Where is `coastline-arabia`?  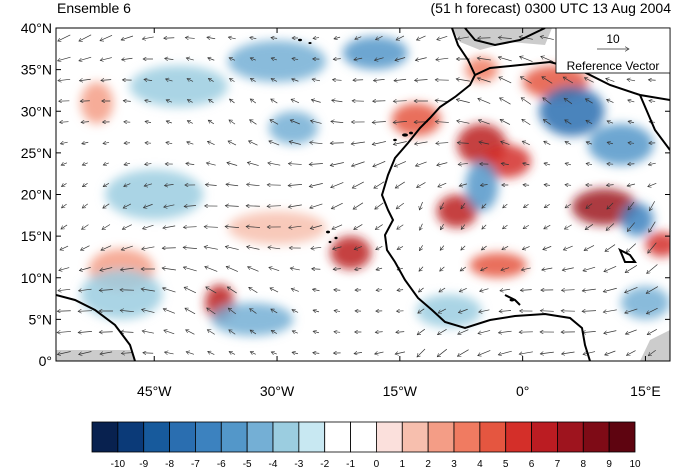 coastline-arabia is located at coordinates (654, 122).